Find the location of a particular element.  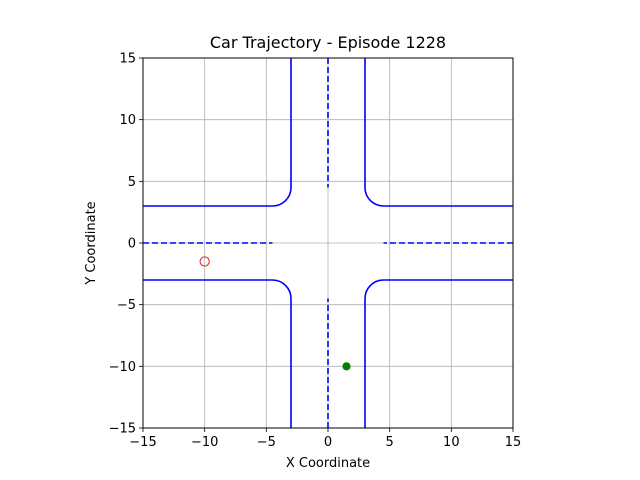

y-axis-label: Y Coordinate is located at coordinates (91, 243).